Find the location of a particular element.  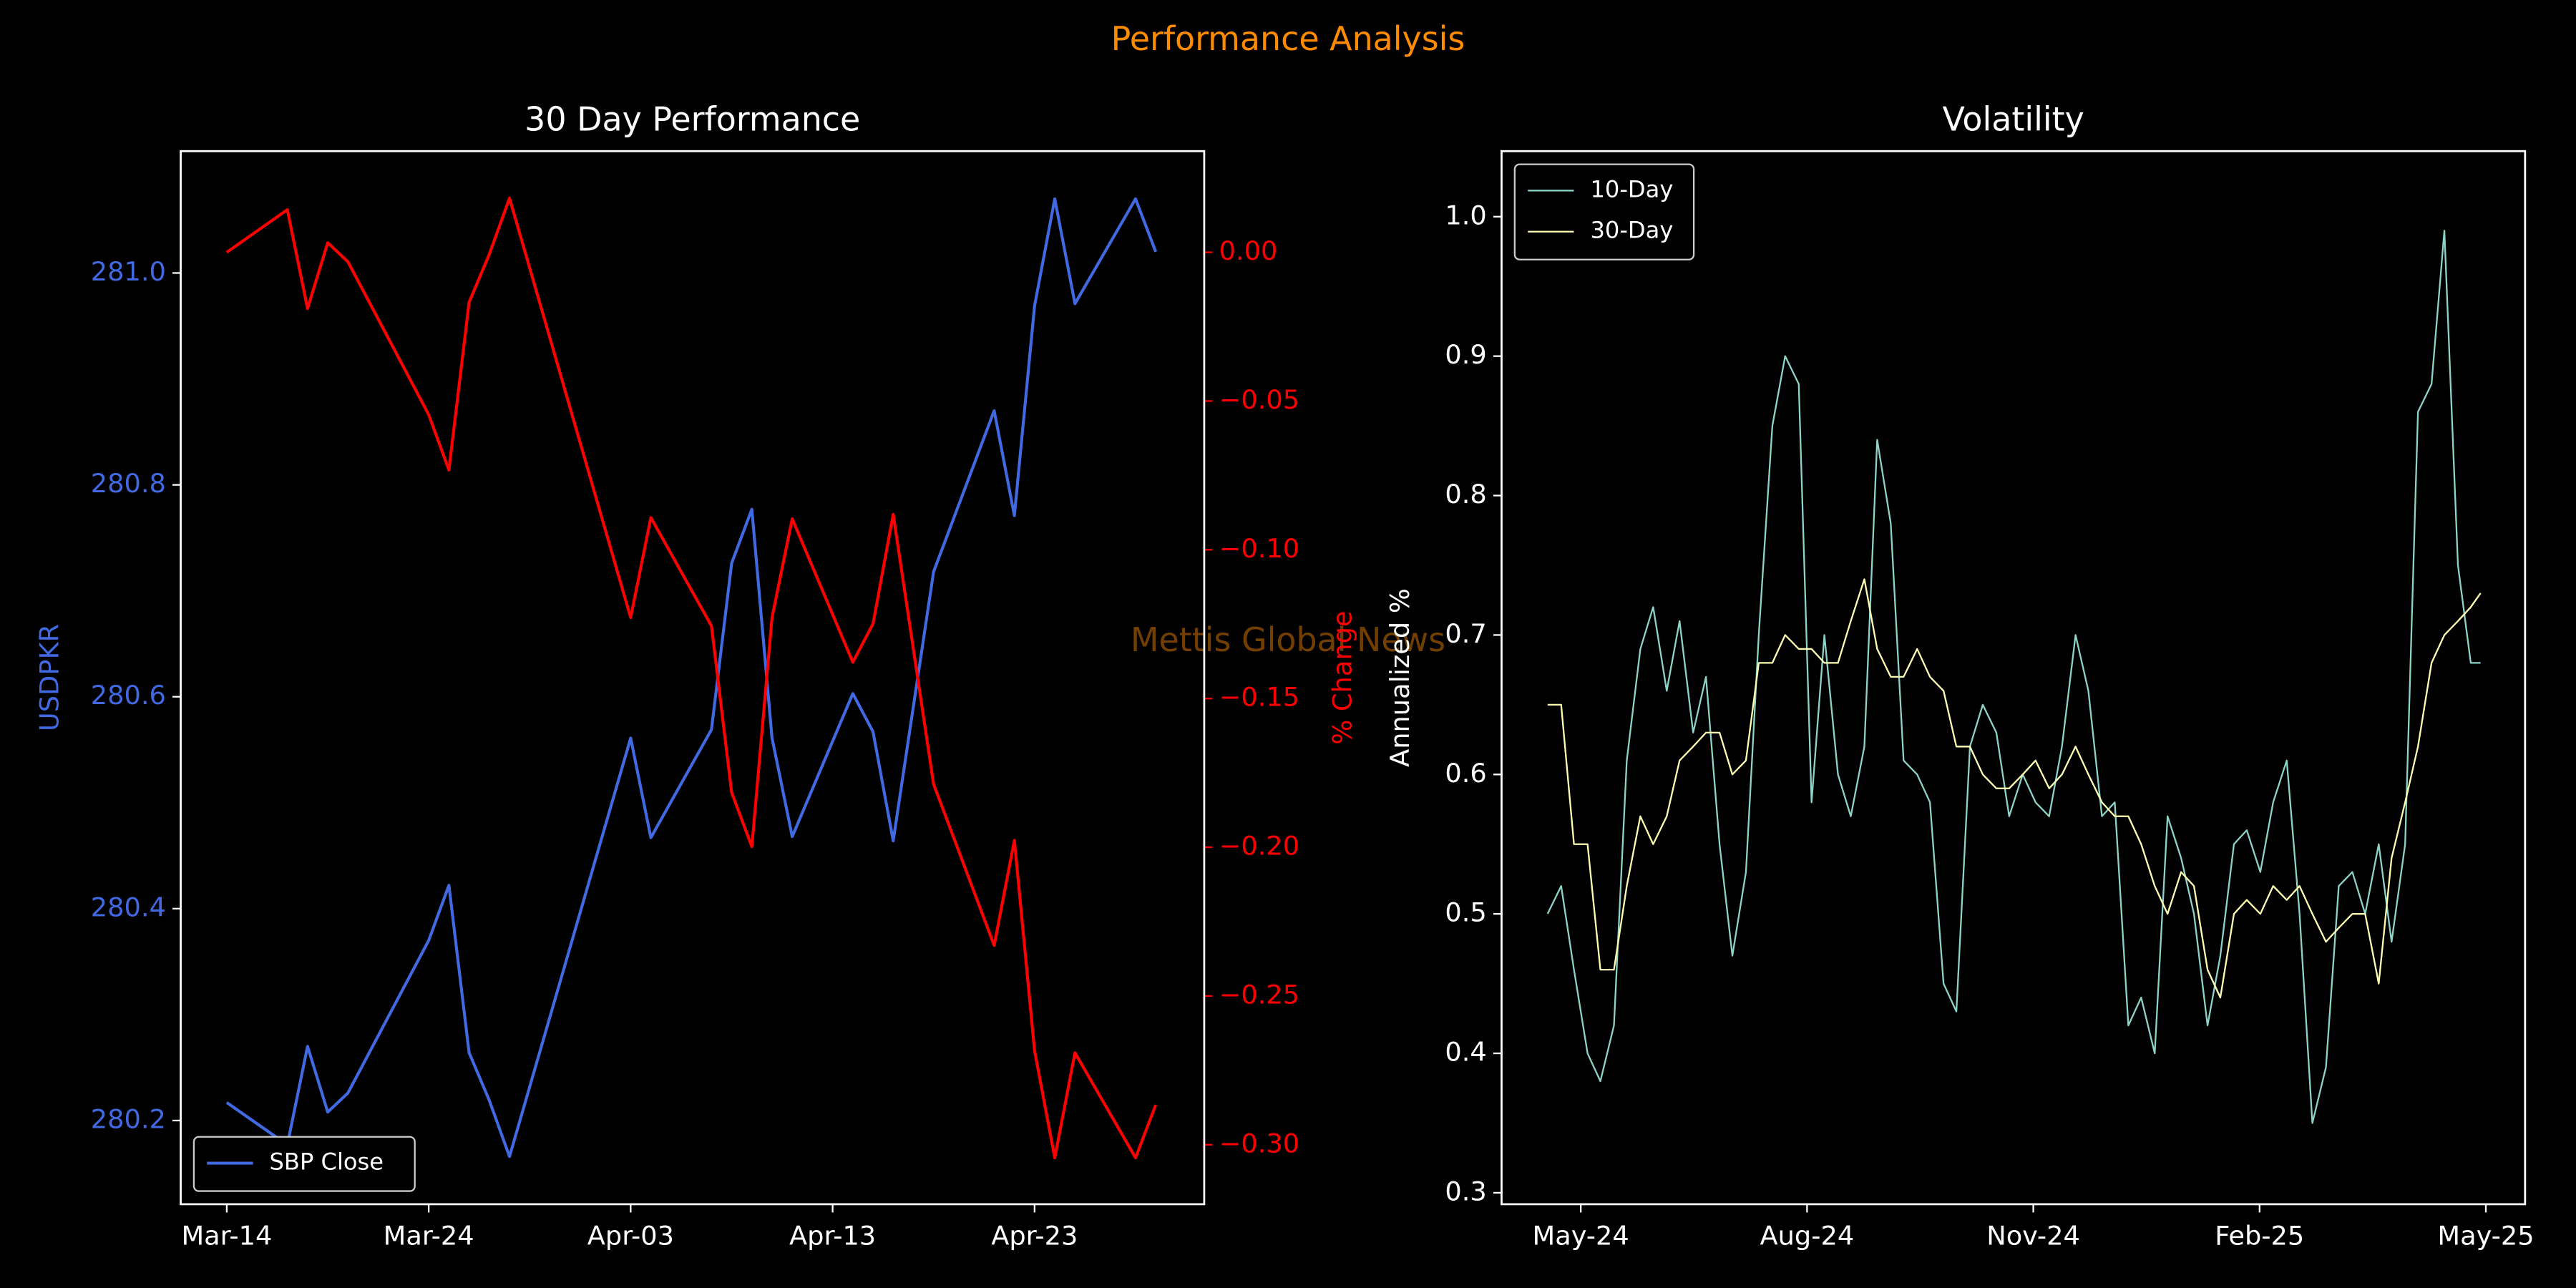

watermark: Mettis Global News is located at coordinates (1288, 639).